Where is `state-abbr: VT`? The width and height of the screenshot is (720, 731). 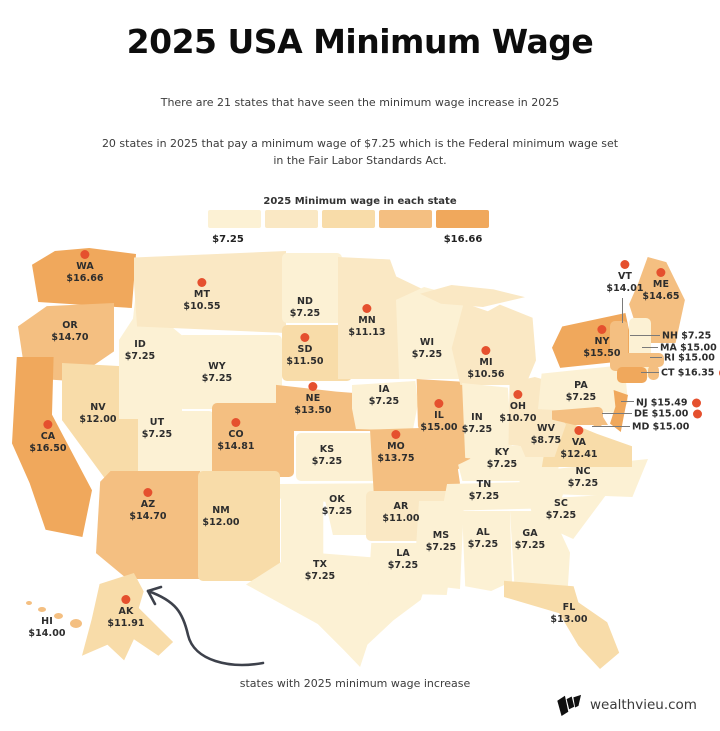
state-abbr: VT is located at coordinates (625, 276).